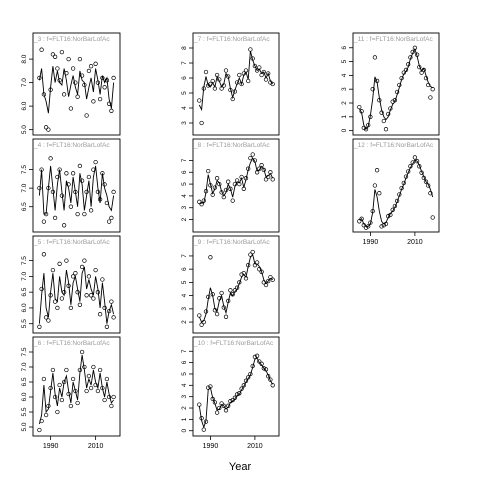  What do you see at coordinates (184, 269) in the screenshot?
I see `y-tick-label: 6` at bounding box center [184, 269].